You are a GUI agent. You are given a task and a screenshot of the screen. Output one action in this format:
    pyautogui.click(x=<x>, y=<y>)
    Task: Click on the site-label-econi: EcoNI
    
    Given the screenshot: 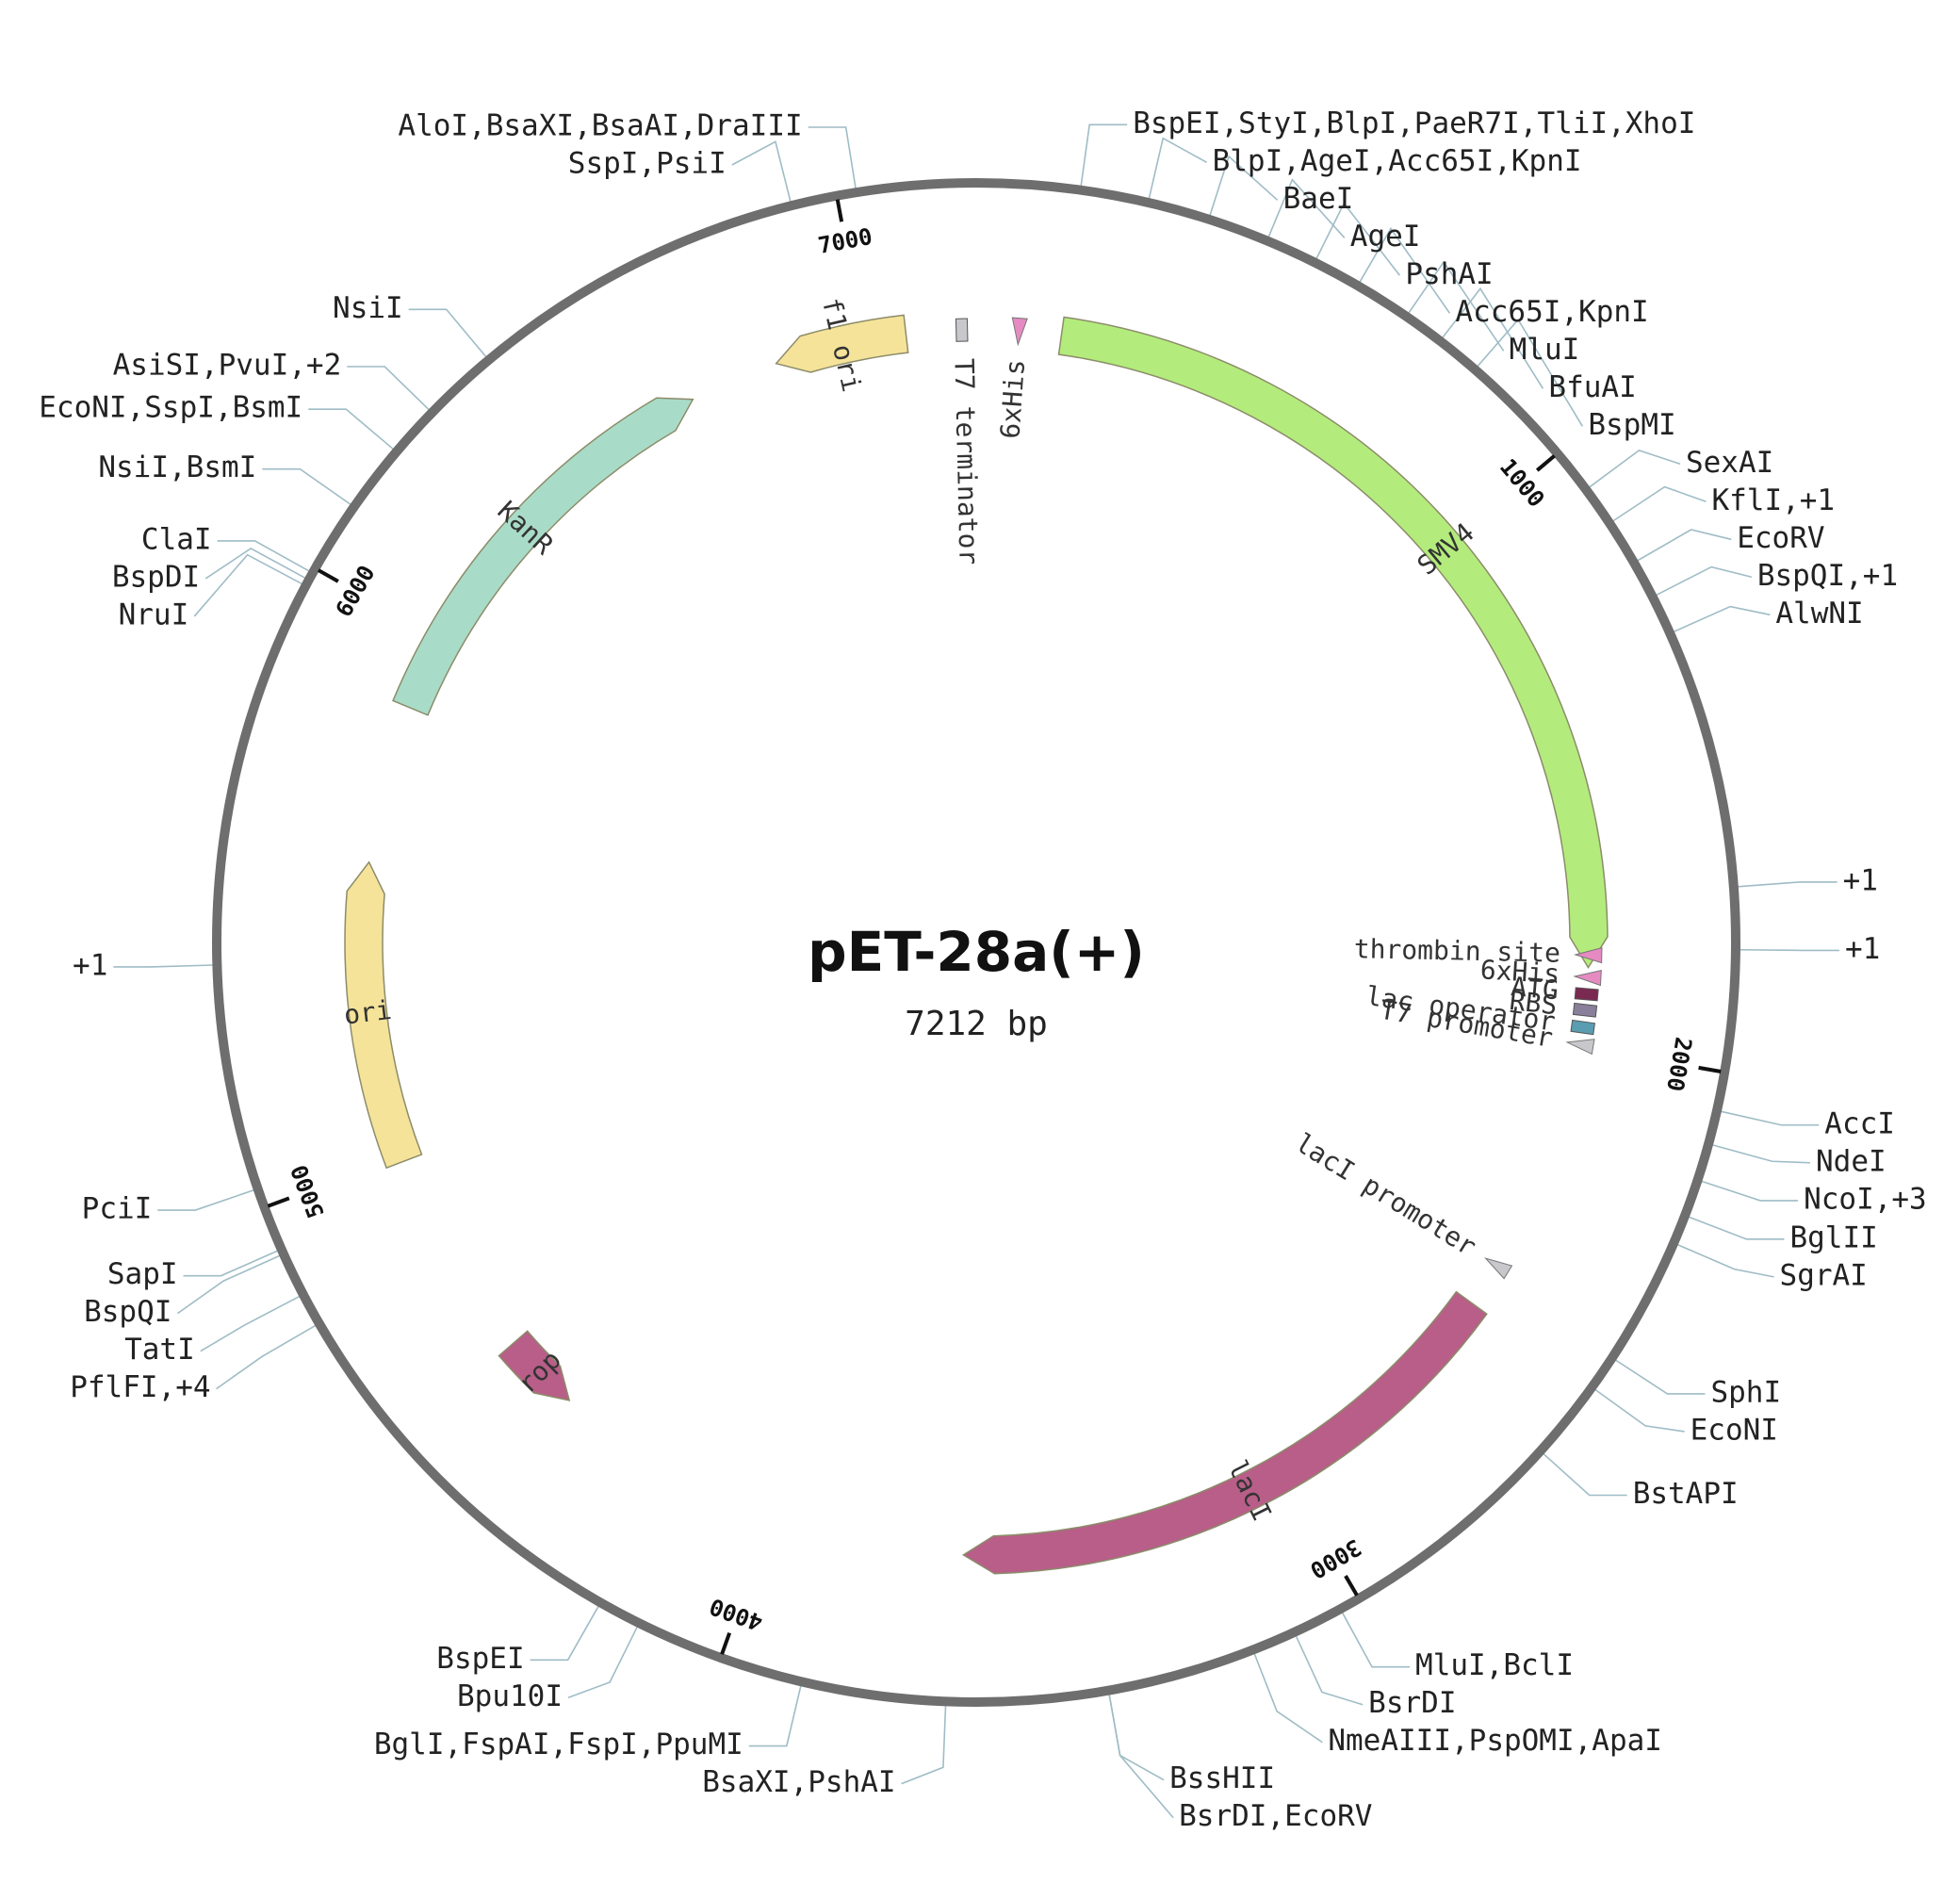 What is the action you would take?
    pyautogui.click(x=1734, y=1430)
    